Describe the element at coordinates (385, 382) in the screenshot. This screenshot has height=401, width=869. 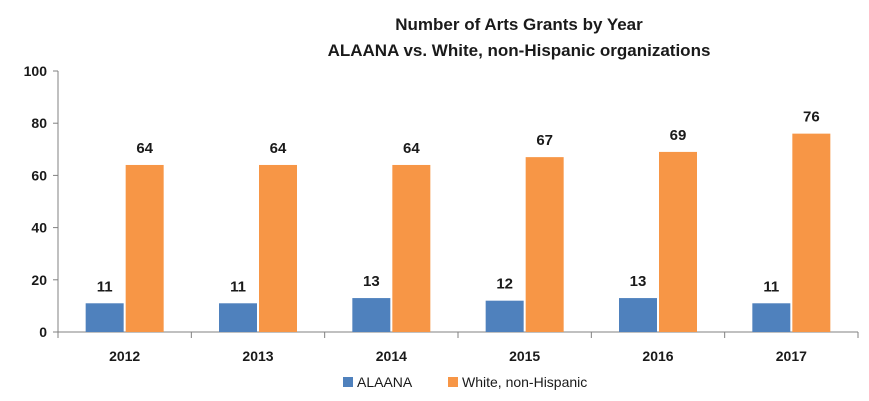
I see `legend-label: ALAANA` at that location.